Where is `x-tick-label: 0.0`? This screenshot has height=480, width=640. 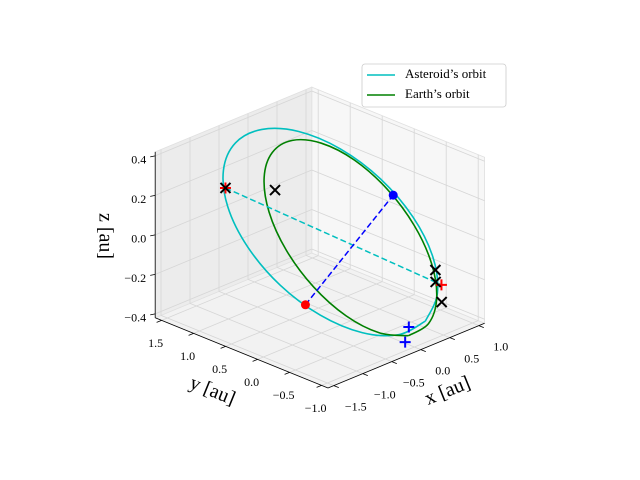 x-tick-label: 0.0 is located at coordinates (442, 370).